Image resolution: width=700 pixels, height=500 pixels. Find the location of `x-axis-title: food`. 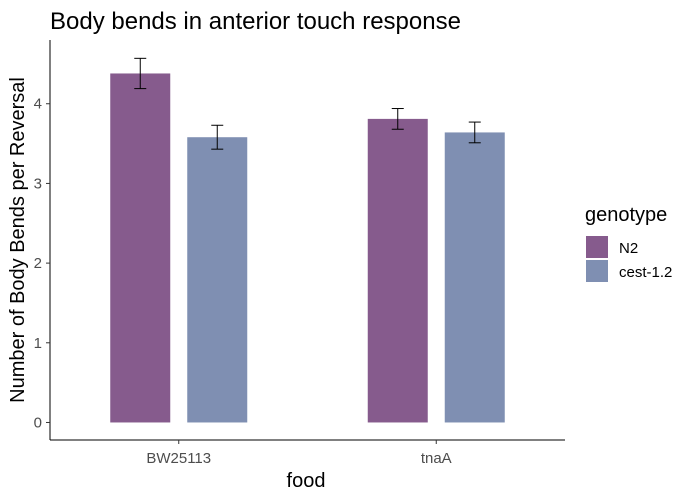

x-axis-title: food is located at coordinates (306, 481).